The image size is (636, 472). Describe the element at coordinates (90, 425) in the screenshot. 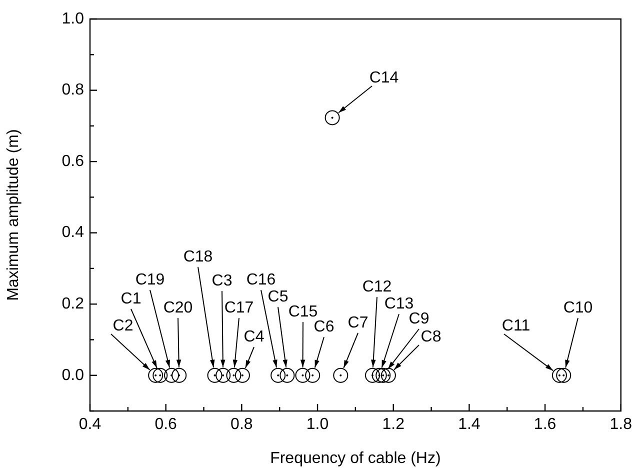

I see `x-tick-label: 0.4` at that location.